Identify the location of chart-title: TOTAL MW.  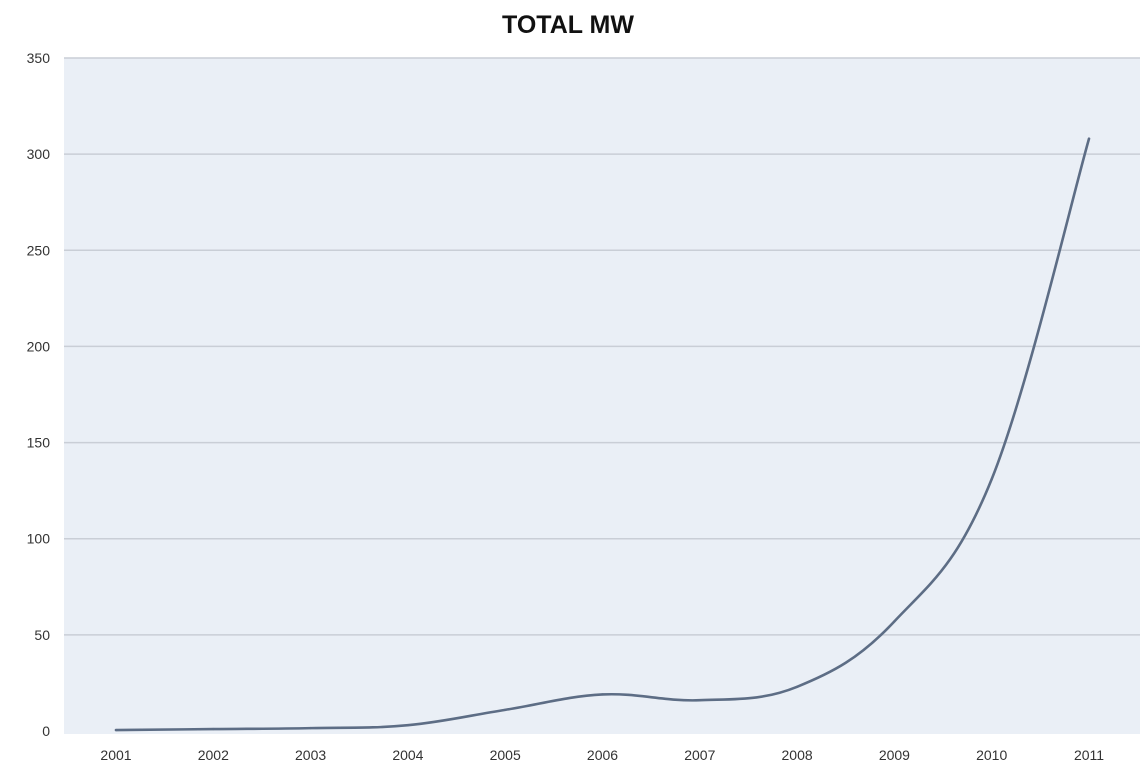
(568, 25).